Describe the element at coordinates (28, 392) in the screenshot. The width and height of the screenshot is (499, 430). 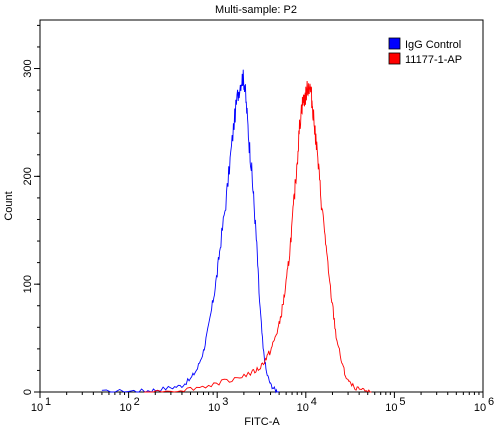
I see `y-tick-label: 0` at that location.